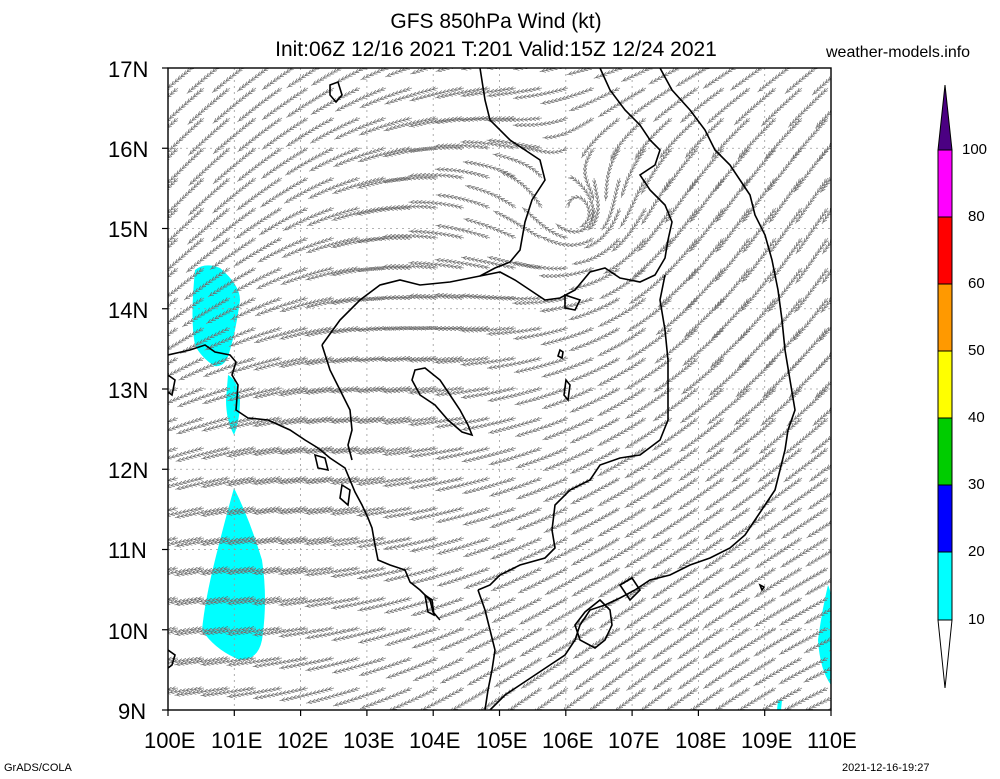 The height and width of the screenshot is (779, 1000). I want to click on colorbar-label: 40, so click(976, 417).